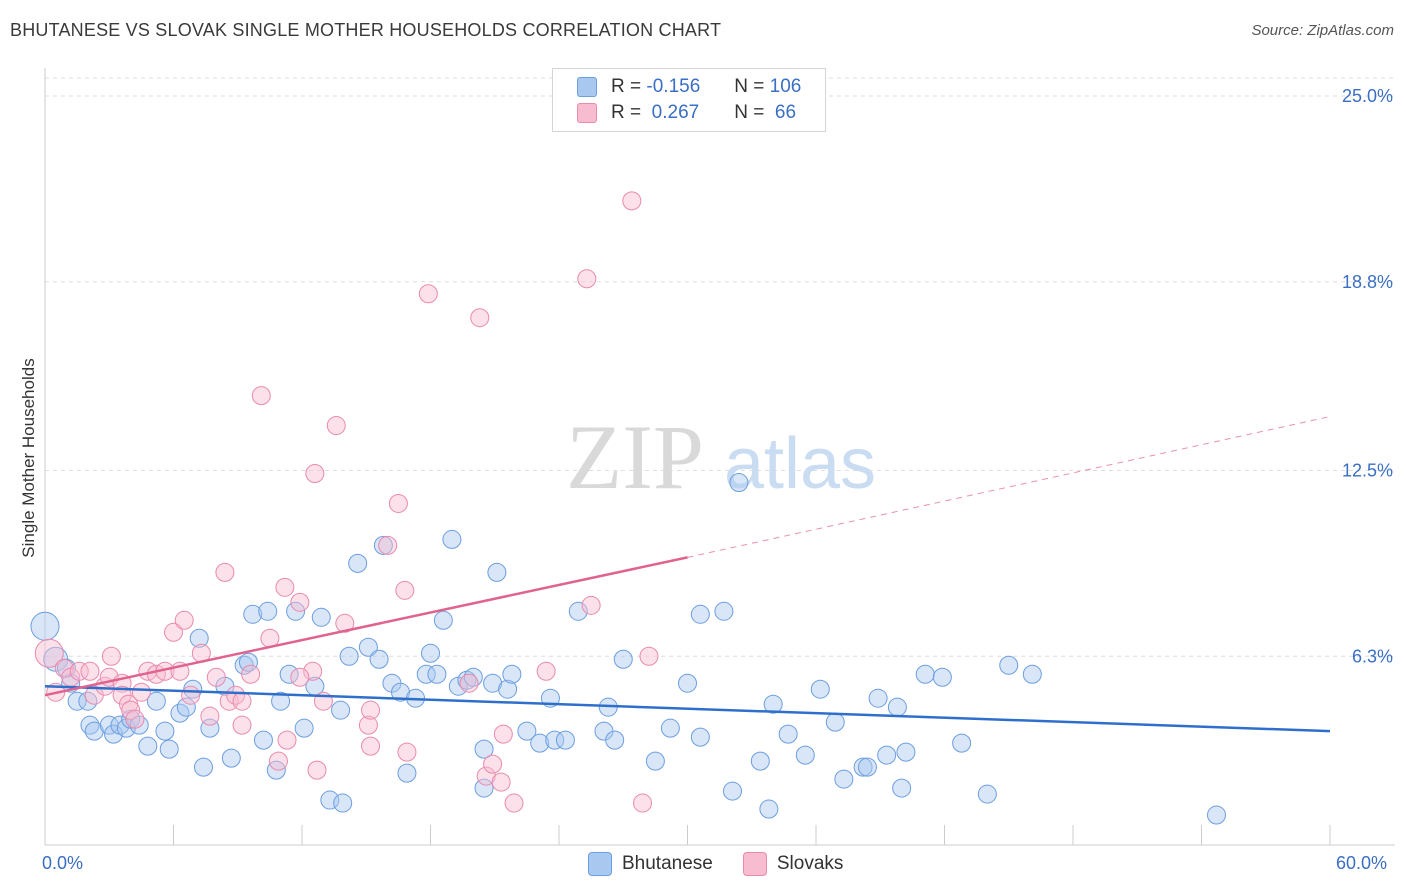  What do you see at coordinates (63, 863) in the screenshot?
I see `x-min-label: 0.0%` at bounding box center [63, 863].